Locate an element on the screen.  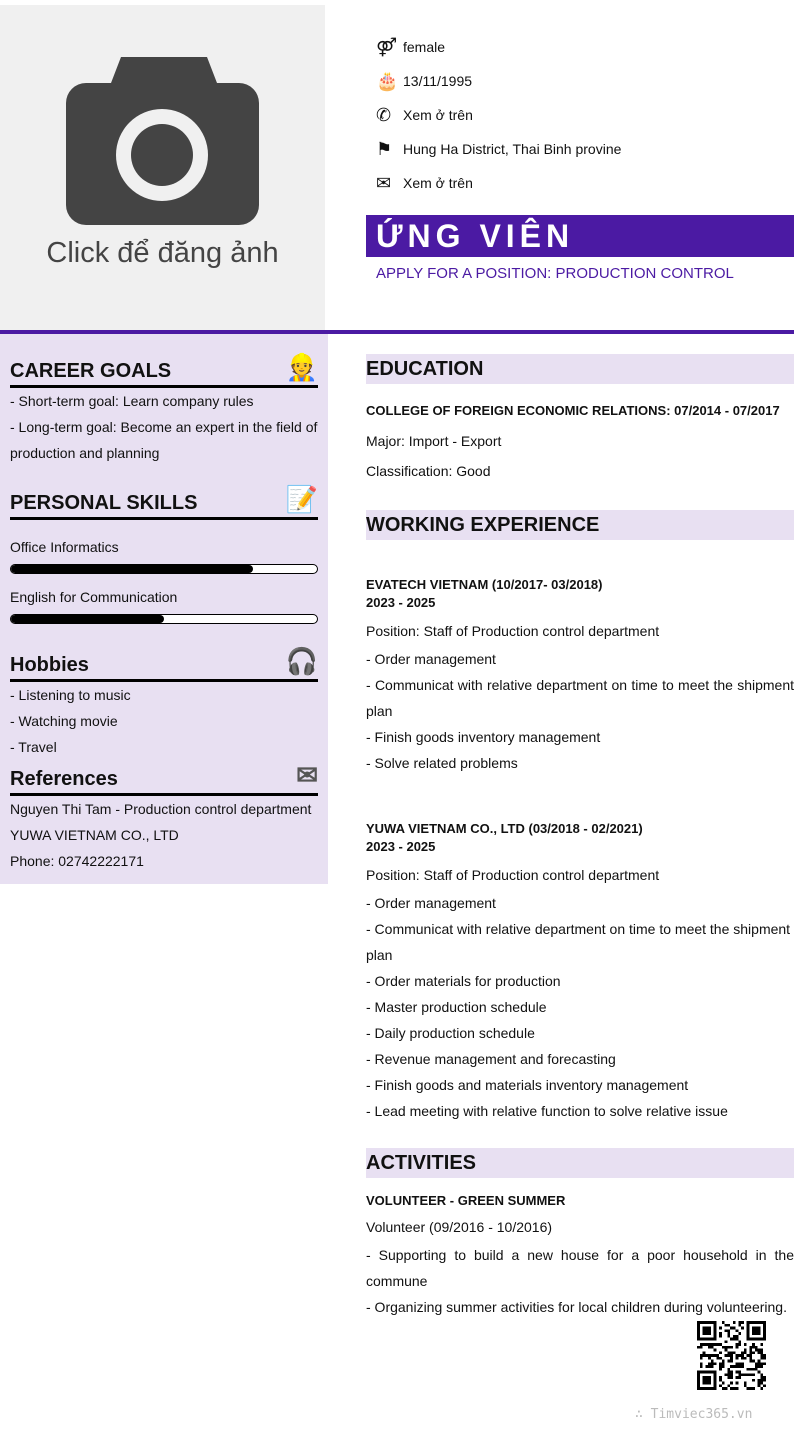
reference-line: Phone: 02742222171 is located at coordinates (77, 861).